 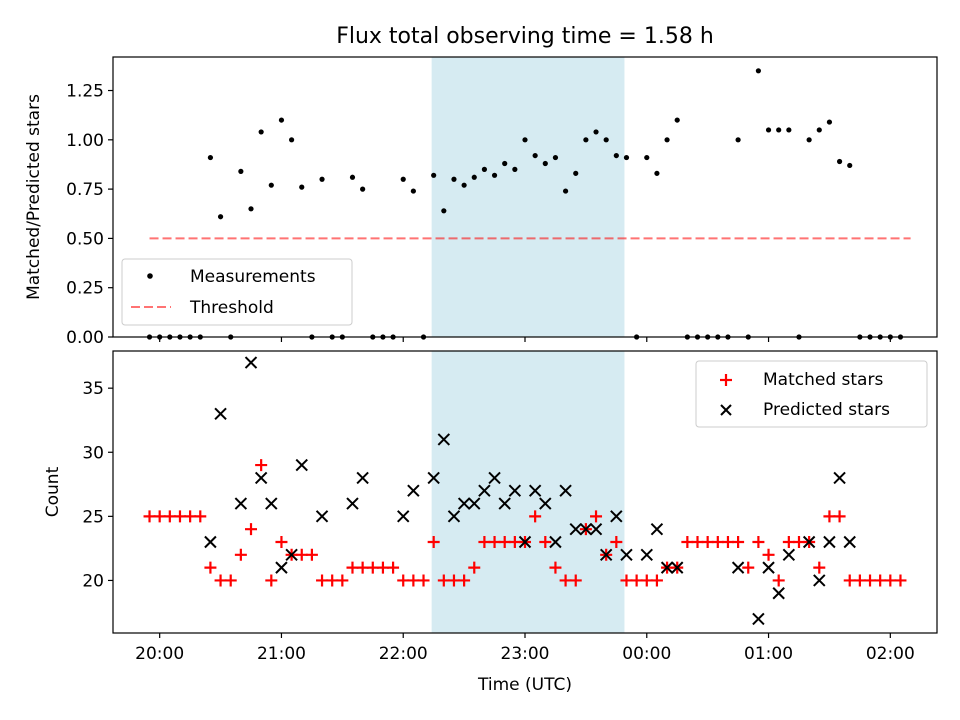 What do you see at coordinates (524, 685) in the screenshot?
I see `x-axis-label: Time (UTC)` at bounding box center [524, 685].